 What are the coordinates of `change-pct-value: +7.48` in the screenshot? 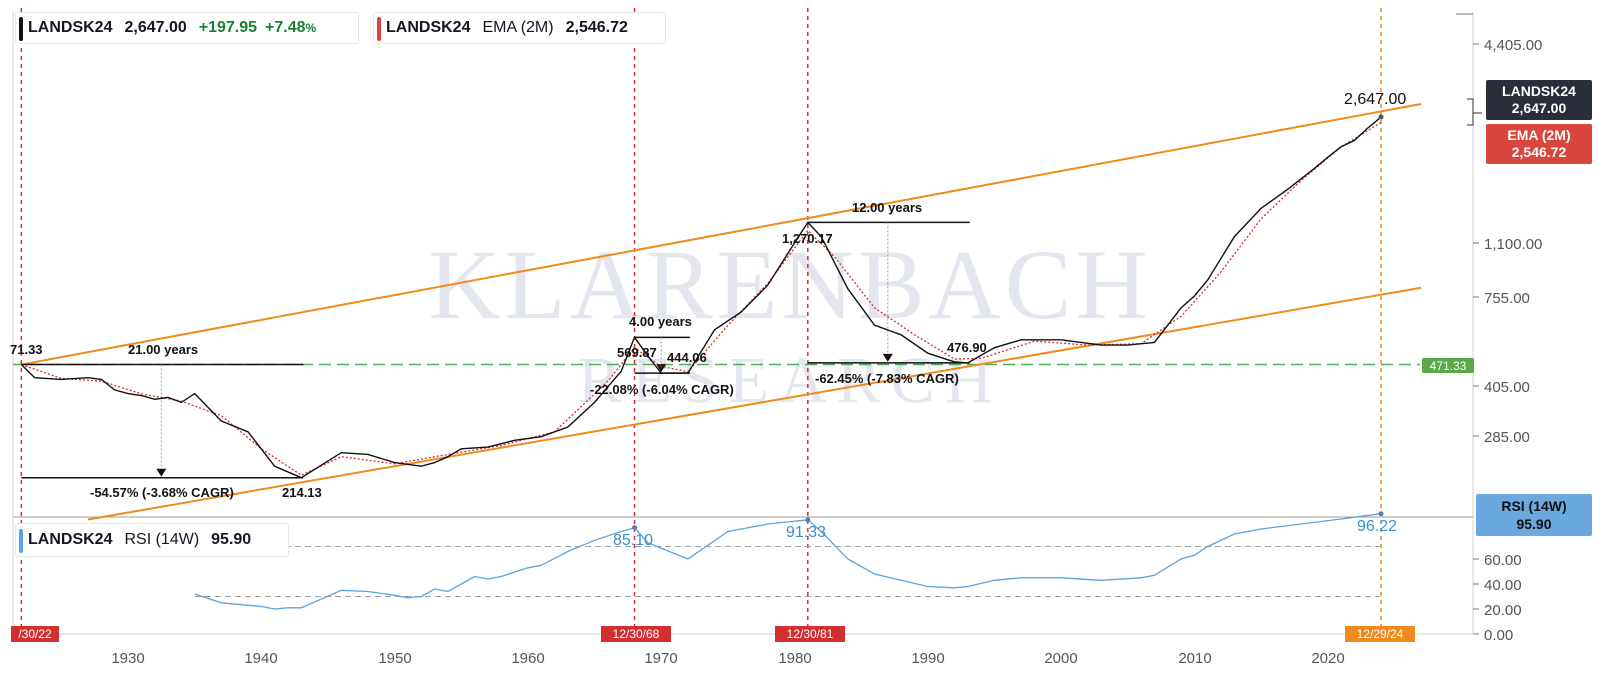 It's located at (285, 27).